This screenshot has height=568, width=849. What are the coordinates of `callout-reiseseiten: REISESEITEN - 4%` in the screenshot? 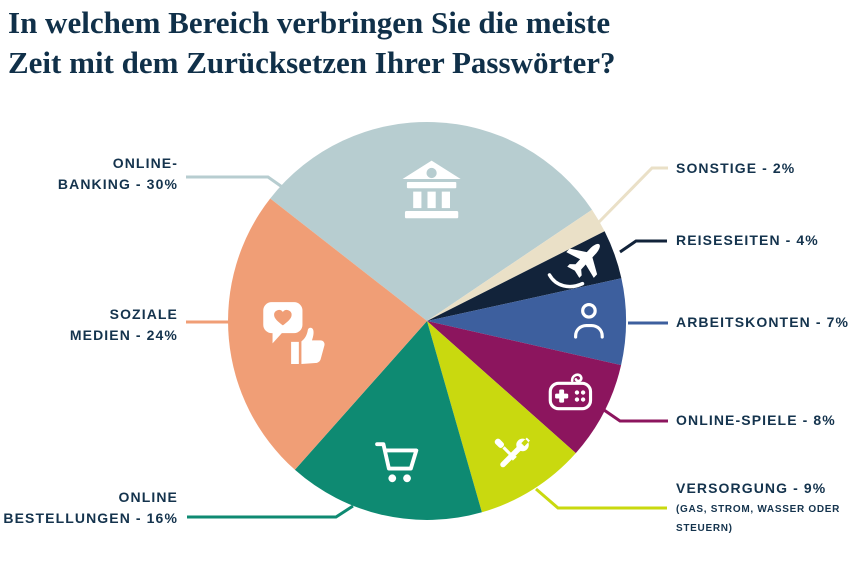 It's located at (747, 240).